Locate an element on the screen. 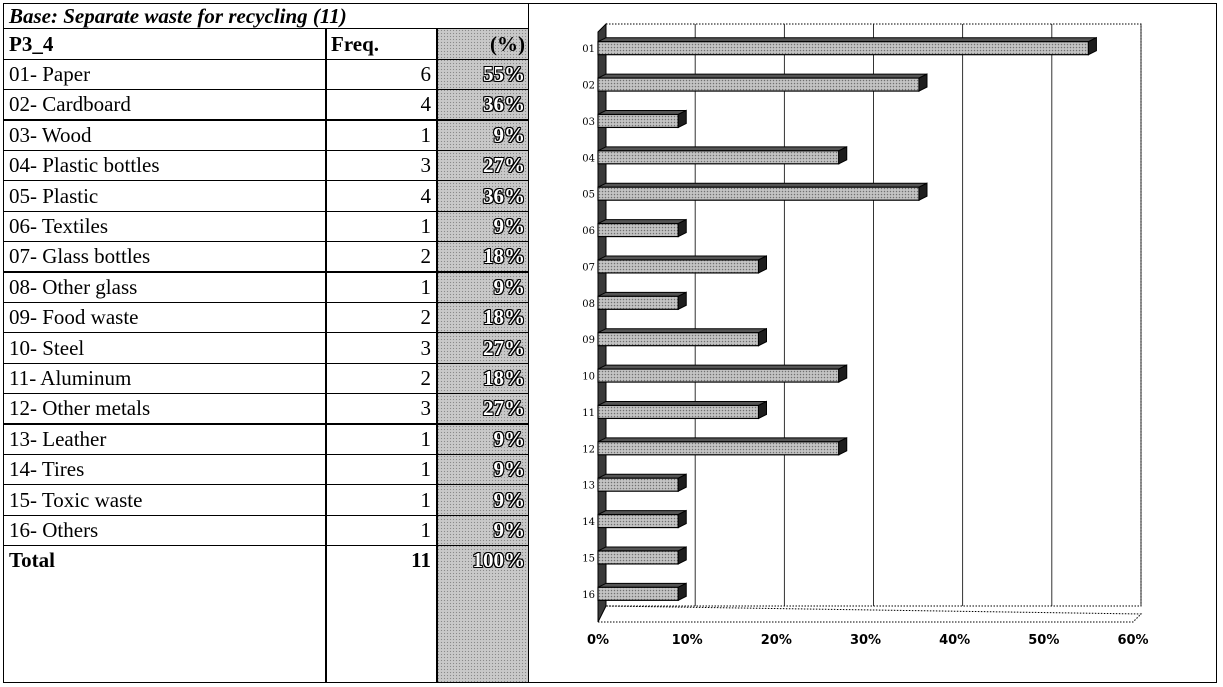 Image resolution: width=1223 pixels, height=687 pixels. row-label: 05- Plastic is located at coordinates (54, 195).